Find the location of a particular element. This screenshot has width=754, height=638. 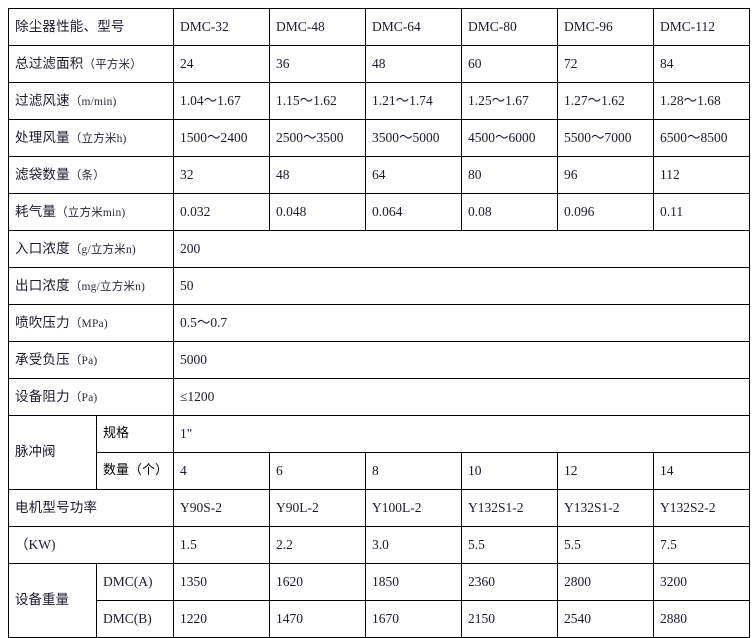

row-label-text: 总过滤面积 is located at coordinates (49, 63).